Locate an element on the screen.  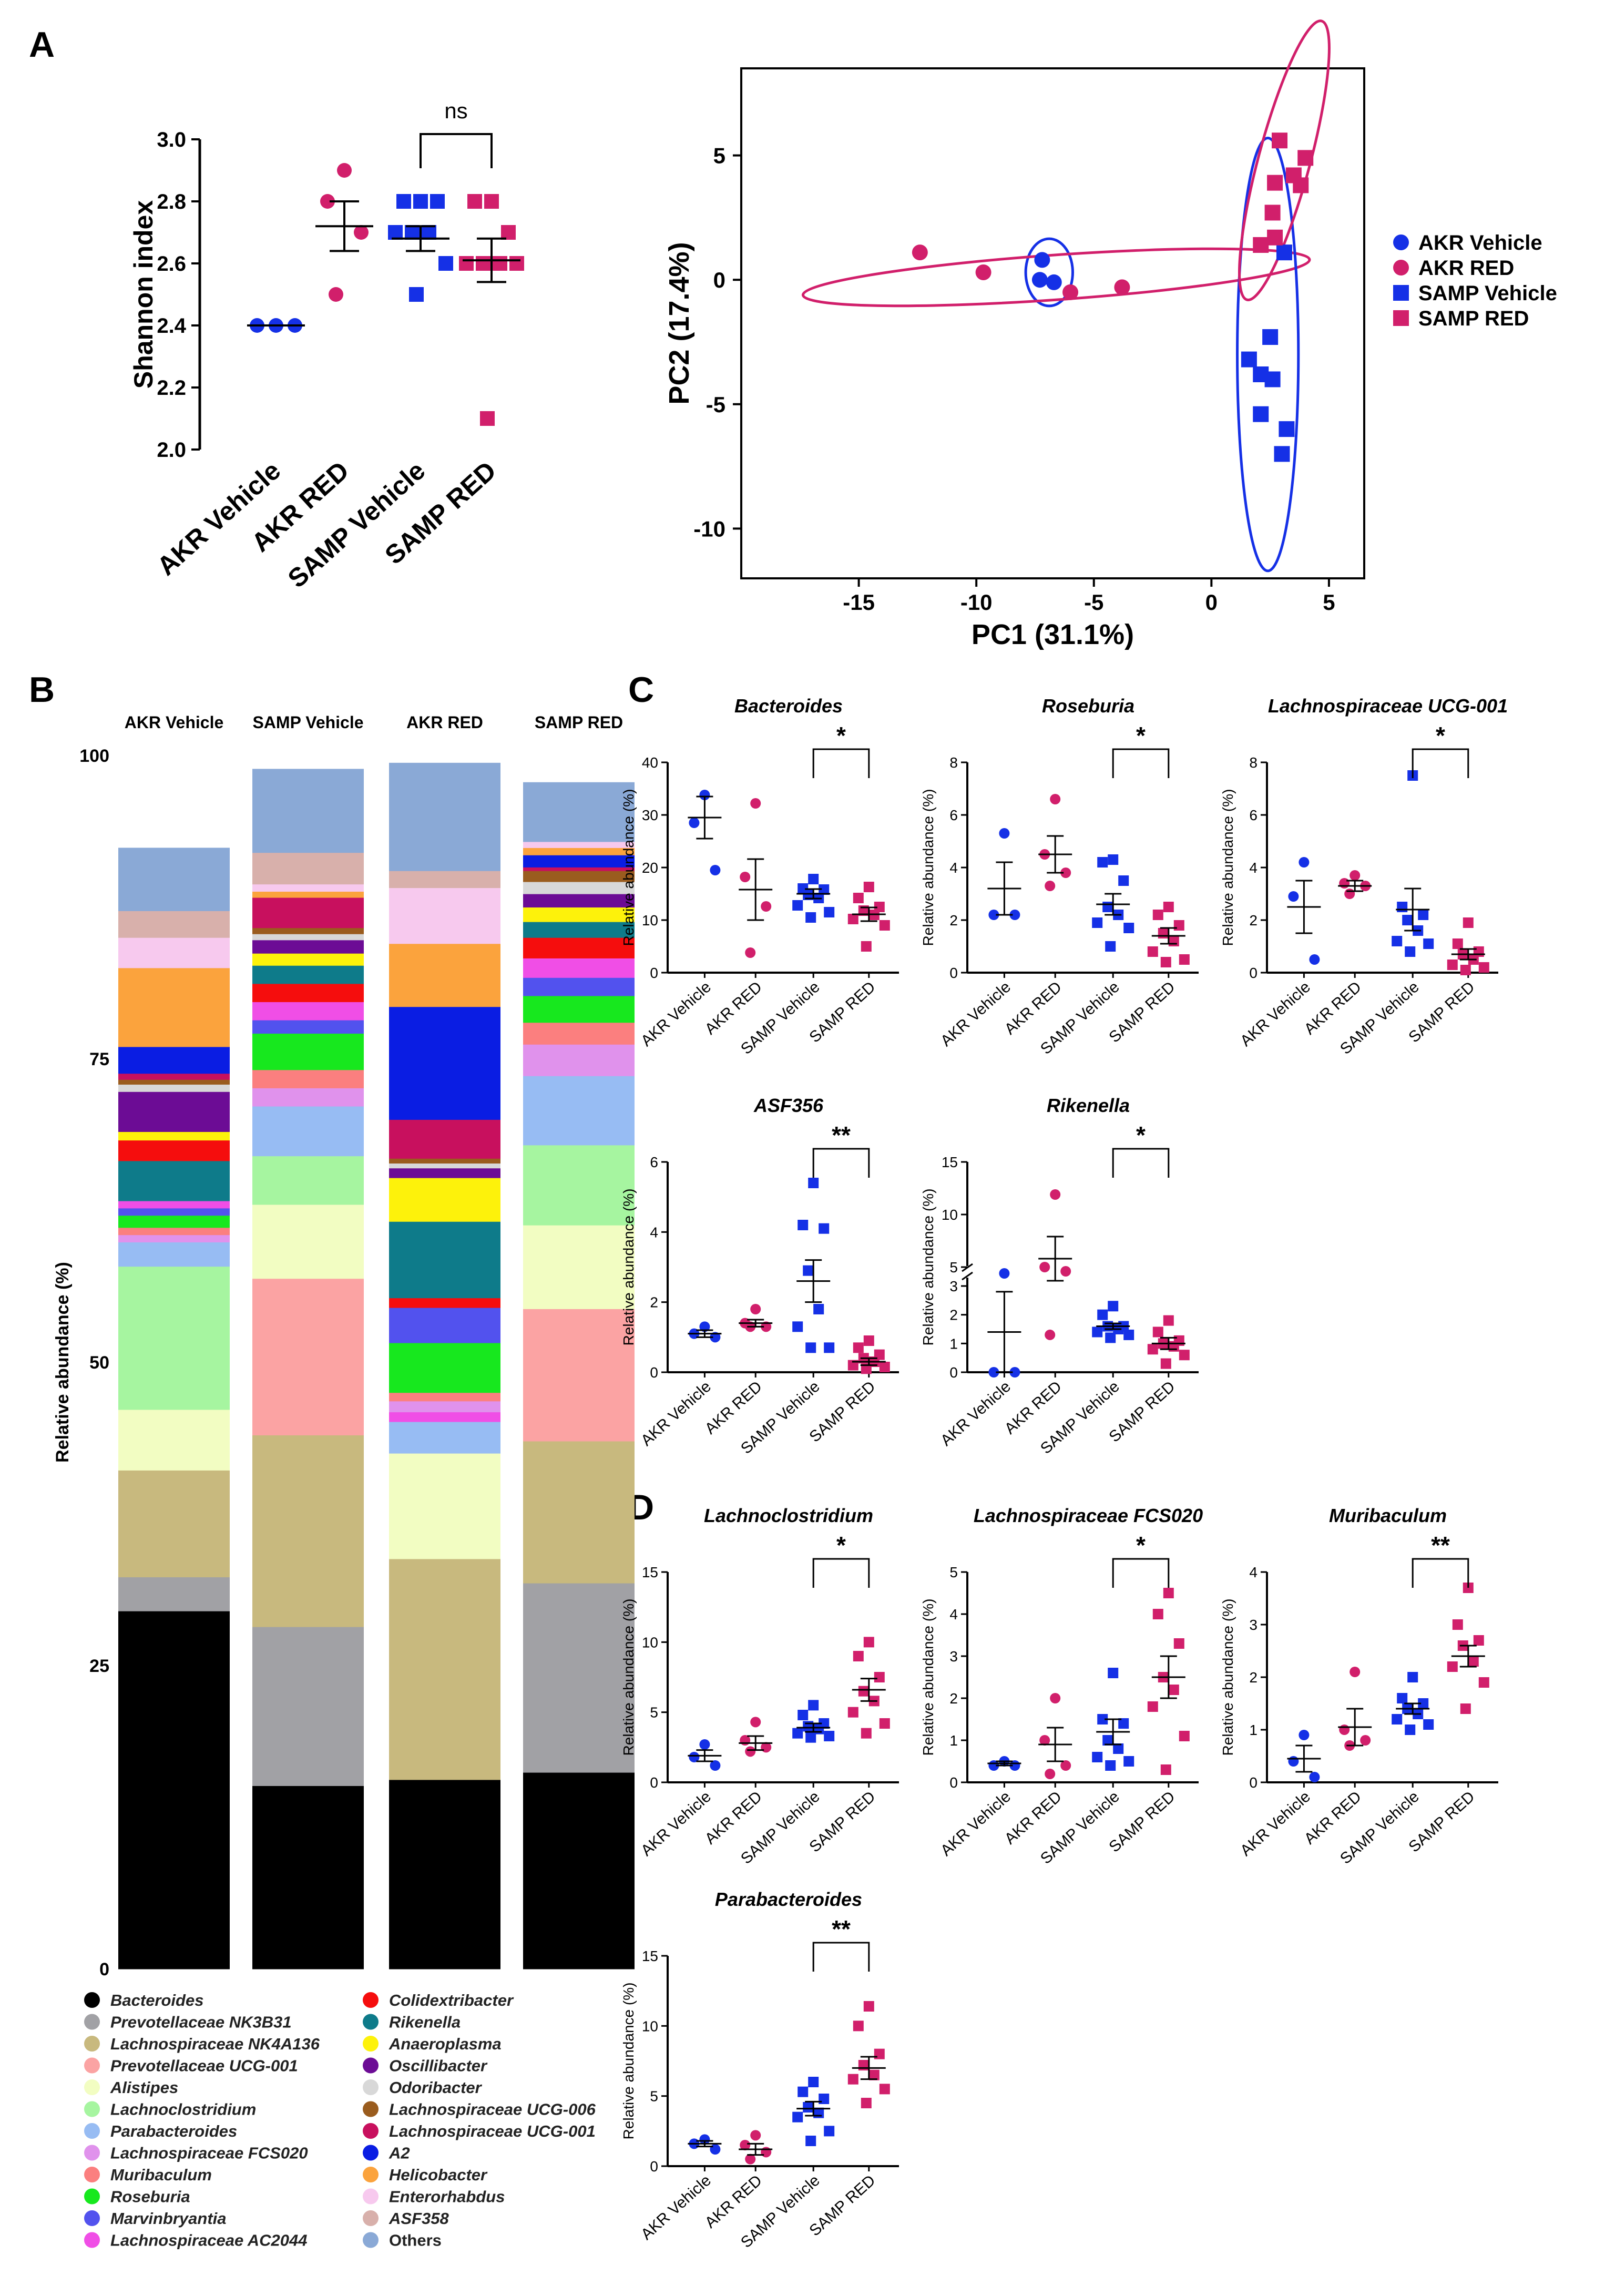
legend-label: SAMP Vehicle is located at coordinates (1487, 294).